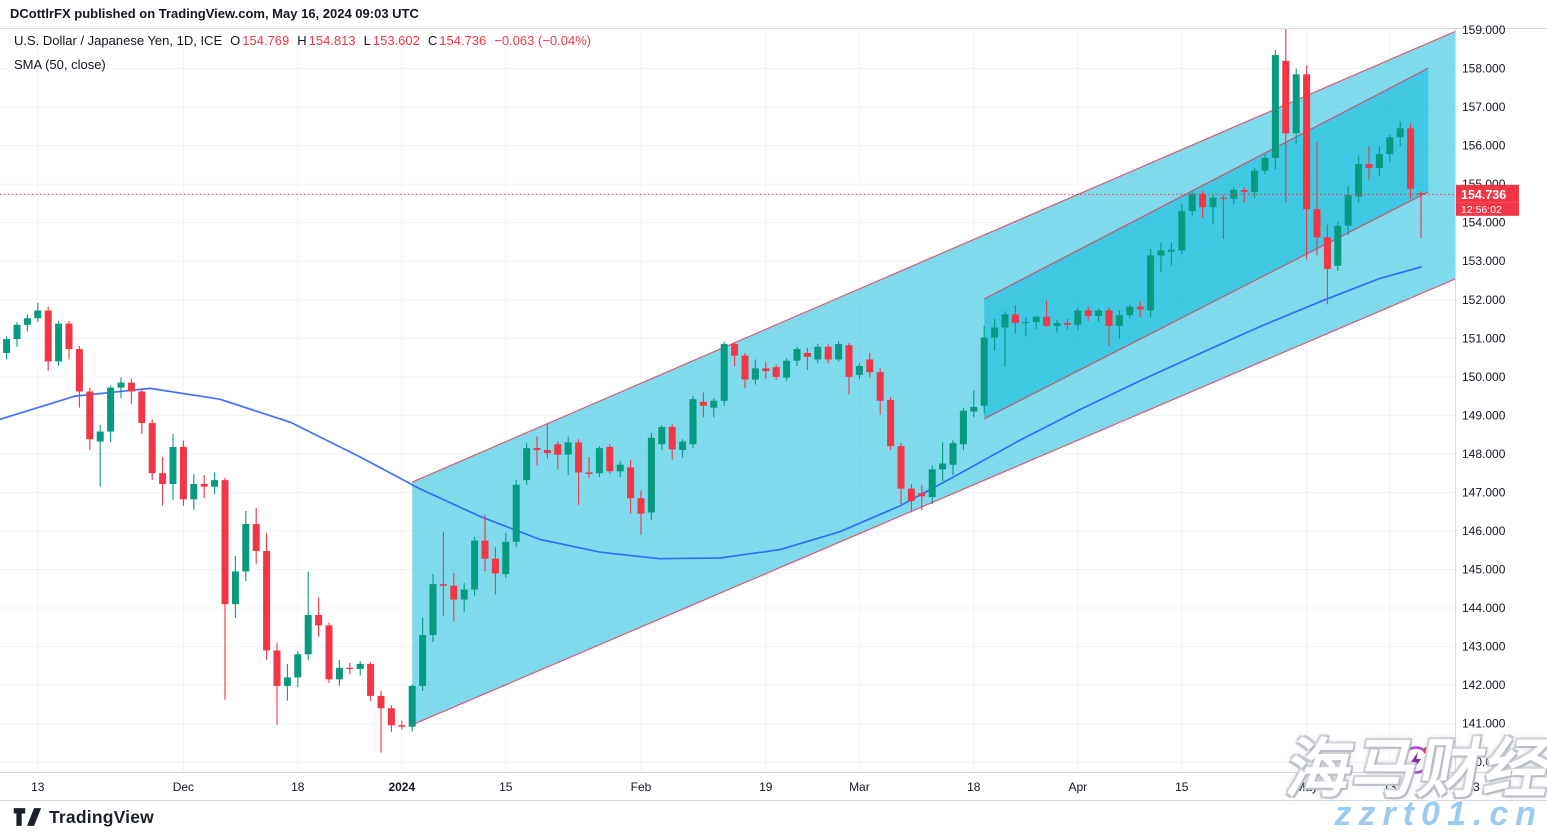 The height and width of the screenshot is (836, 1547). What do you see at coordinates (1484, 377) in the screenshot?
I see `svg-text: 150.000` at bounding box center [1484, 377].